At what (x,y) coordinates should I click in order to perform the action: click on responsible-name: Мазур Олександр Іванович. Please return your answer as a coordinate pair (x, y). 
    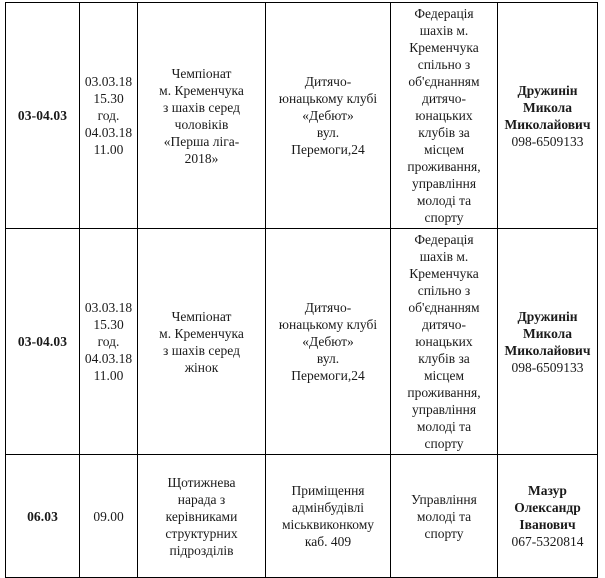
    Looking at the image, I should click on (547, 507).